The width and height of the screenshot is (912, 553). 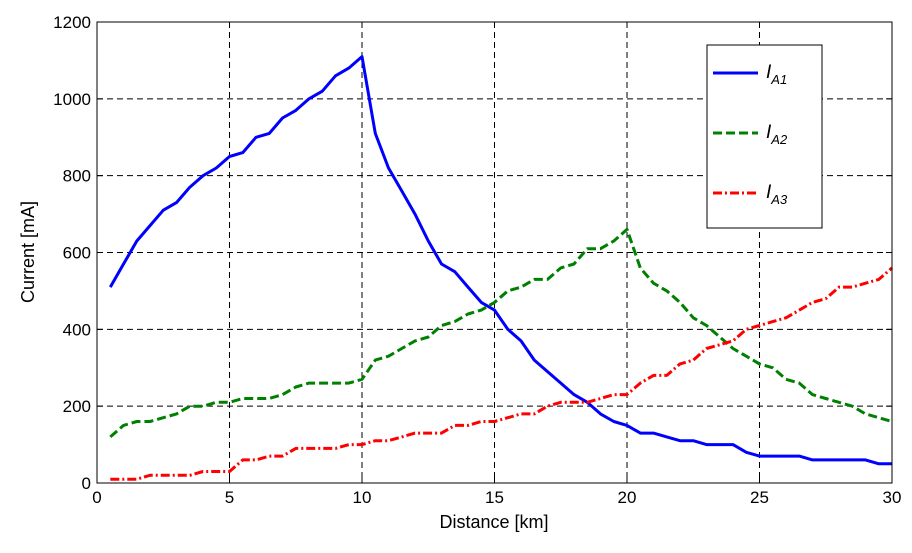 I want to click on legend-label-a3: IA3, so click(x=777, y=194).